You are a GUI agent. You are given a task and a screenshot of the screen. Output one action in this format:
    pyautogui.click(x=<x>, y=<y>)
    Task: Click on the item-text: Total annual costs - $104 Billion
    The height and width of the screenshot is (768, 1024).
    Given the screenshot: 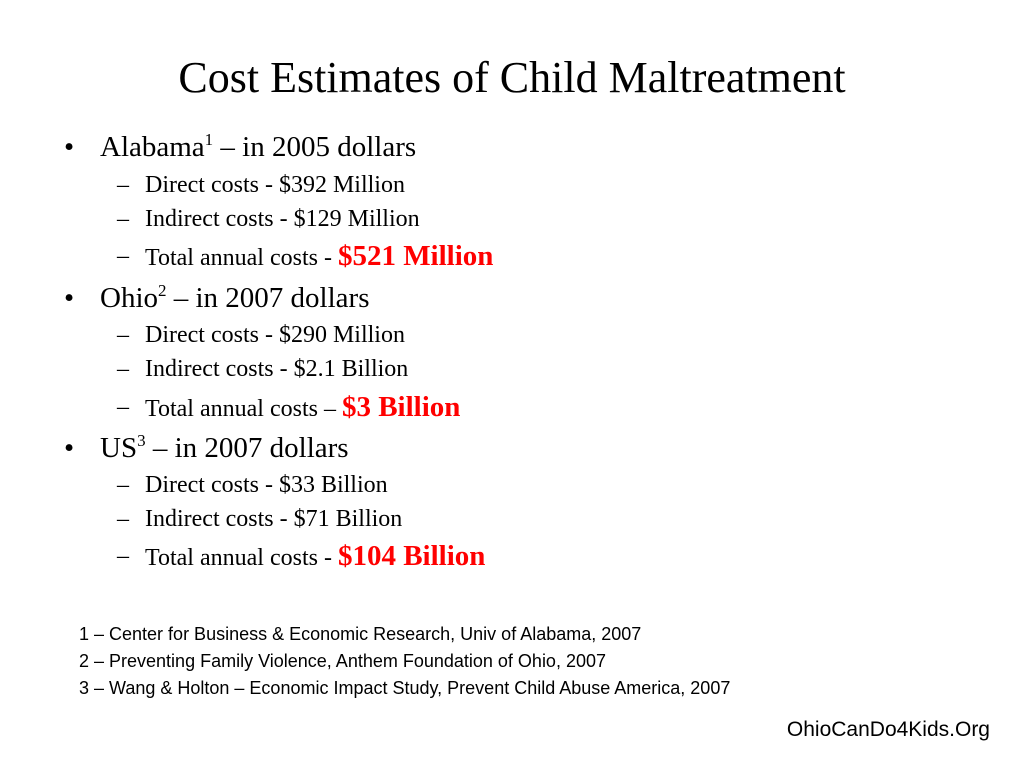 What is the action you would take?
    pyautogui.click(x=315, y=557)
    